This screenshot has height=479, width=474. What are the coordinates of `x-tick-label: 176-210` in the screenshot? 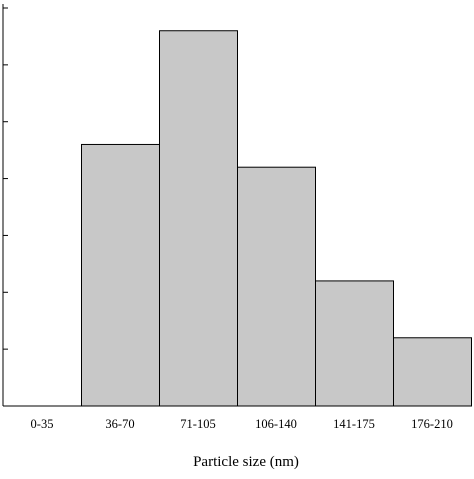 It's located at (432, 424).